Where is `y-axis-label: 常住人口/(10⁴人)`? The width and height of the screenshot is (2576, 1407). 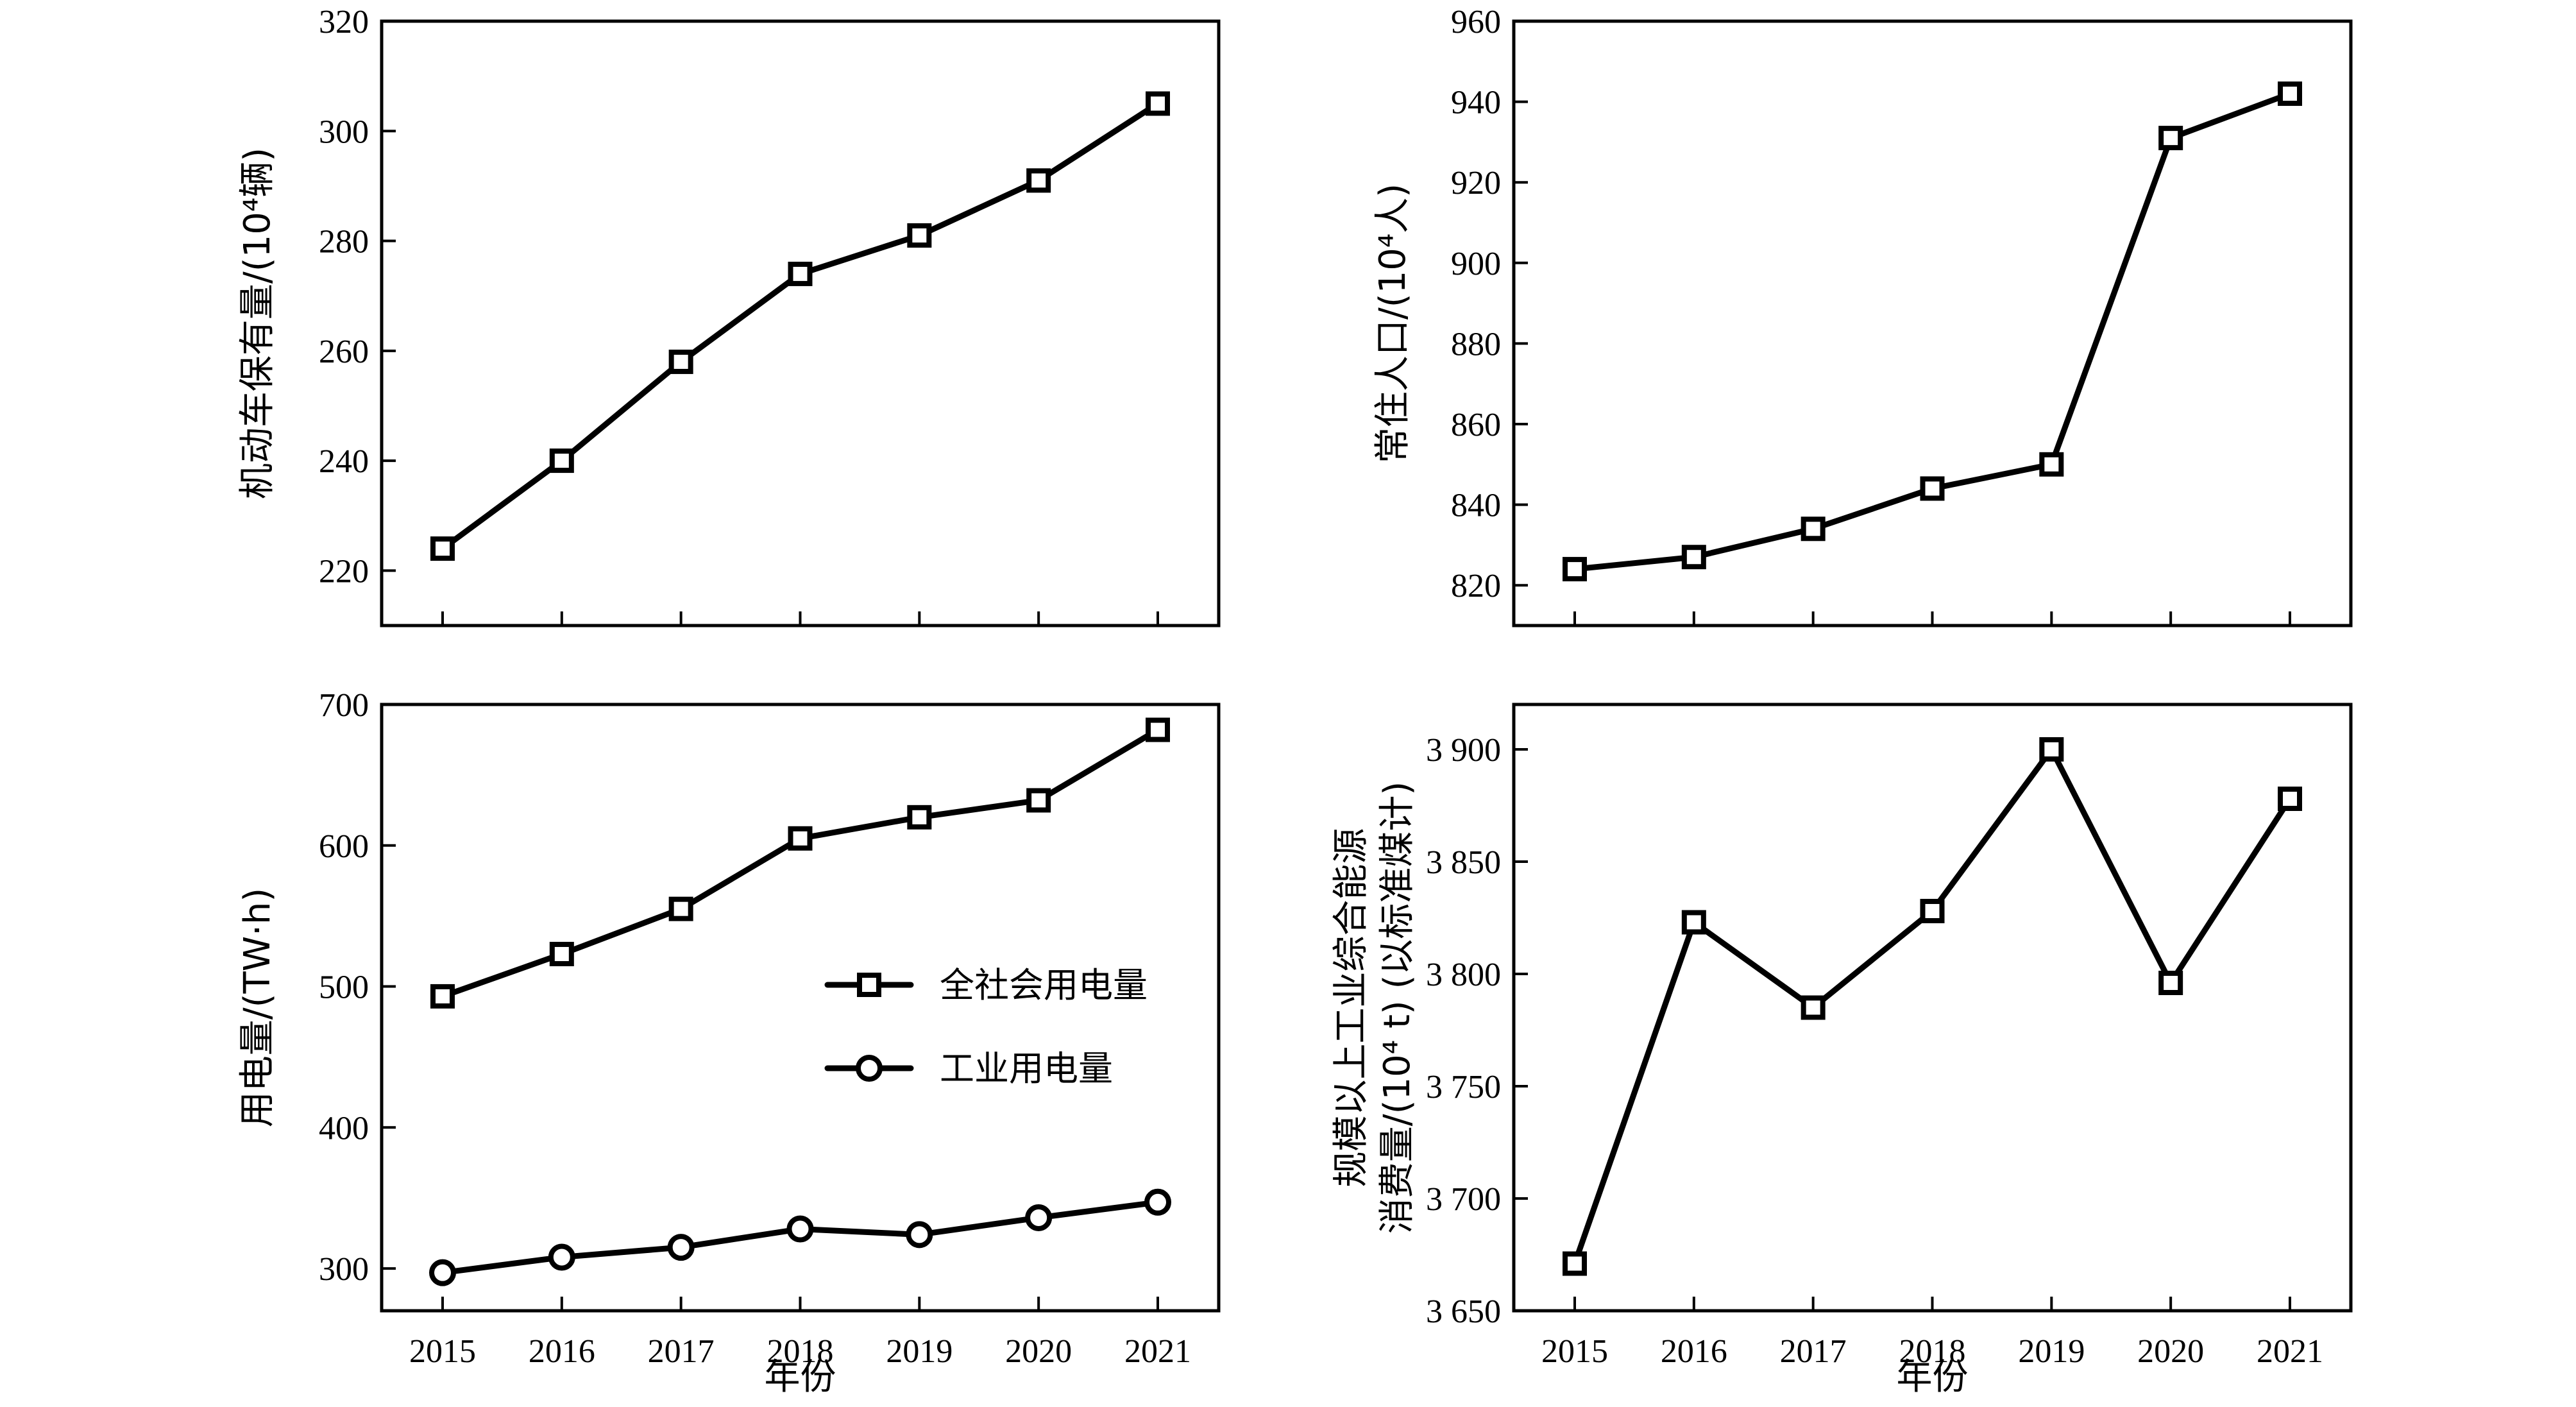
y-axis-label: 常住人口/(10⁴人) is located at coordinates (1393, 323).